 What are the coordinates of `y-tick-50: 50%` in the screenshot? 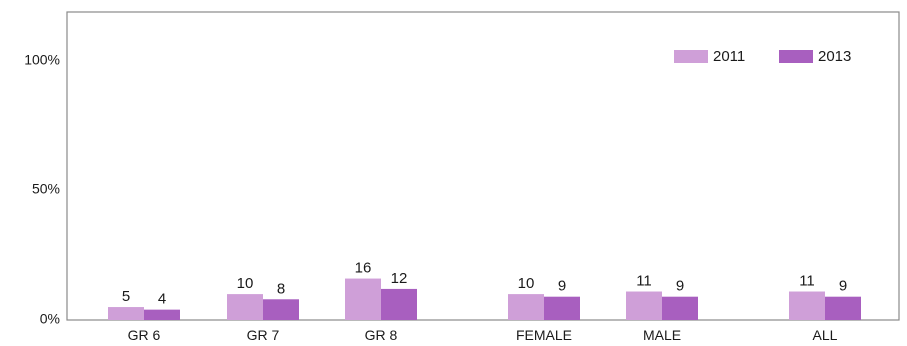 It's located at (46, 189).